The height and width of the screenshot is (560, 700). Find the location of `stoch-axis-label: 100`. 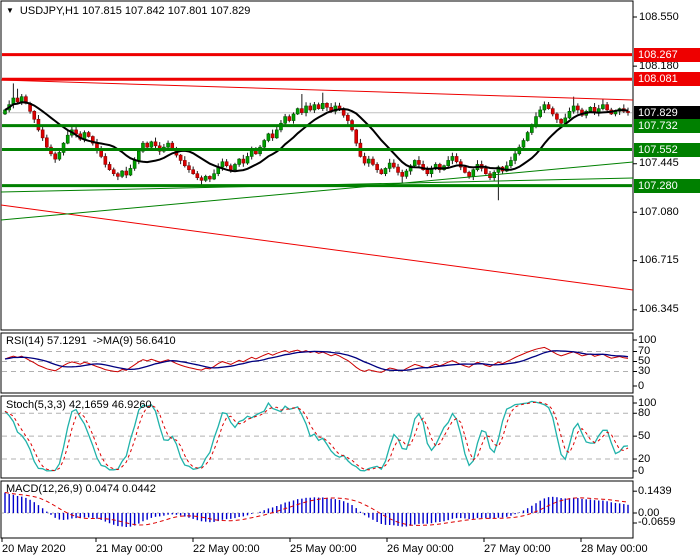

stoch-axis-label: 100 is located at coordinates (647, 402).